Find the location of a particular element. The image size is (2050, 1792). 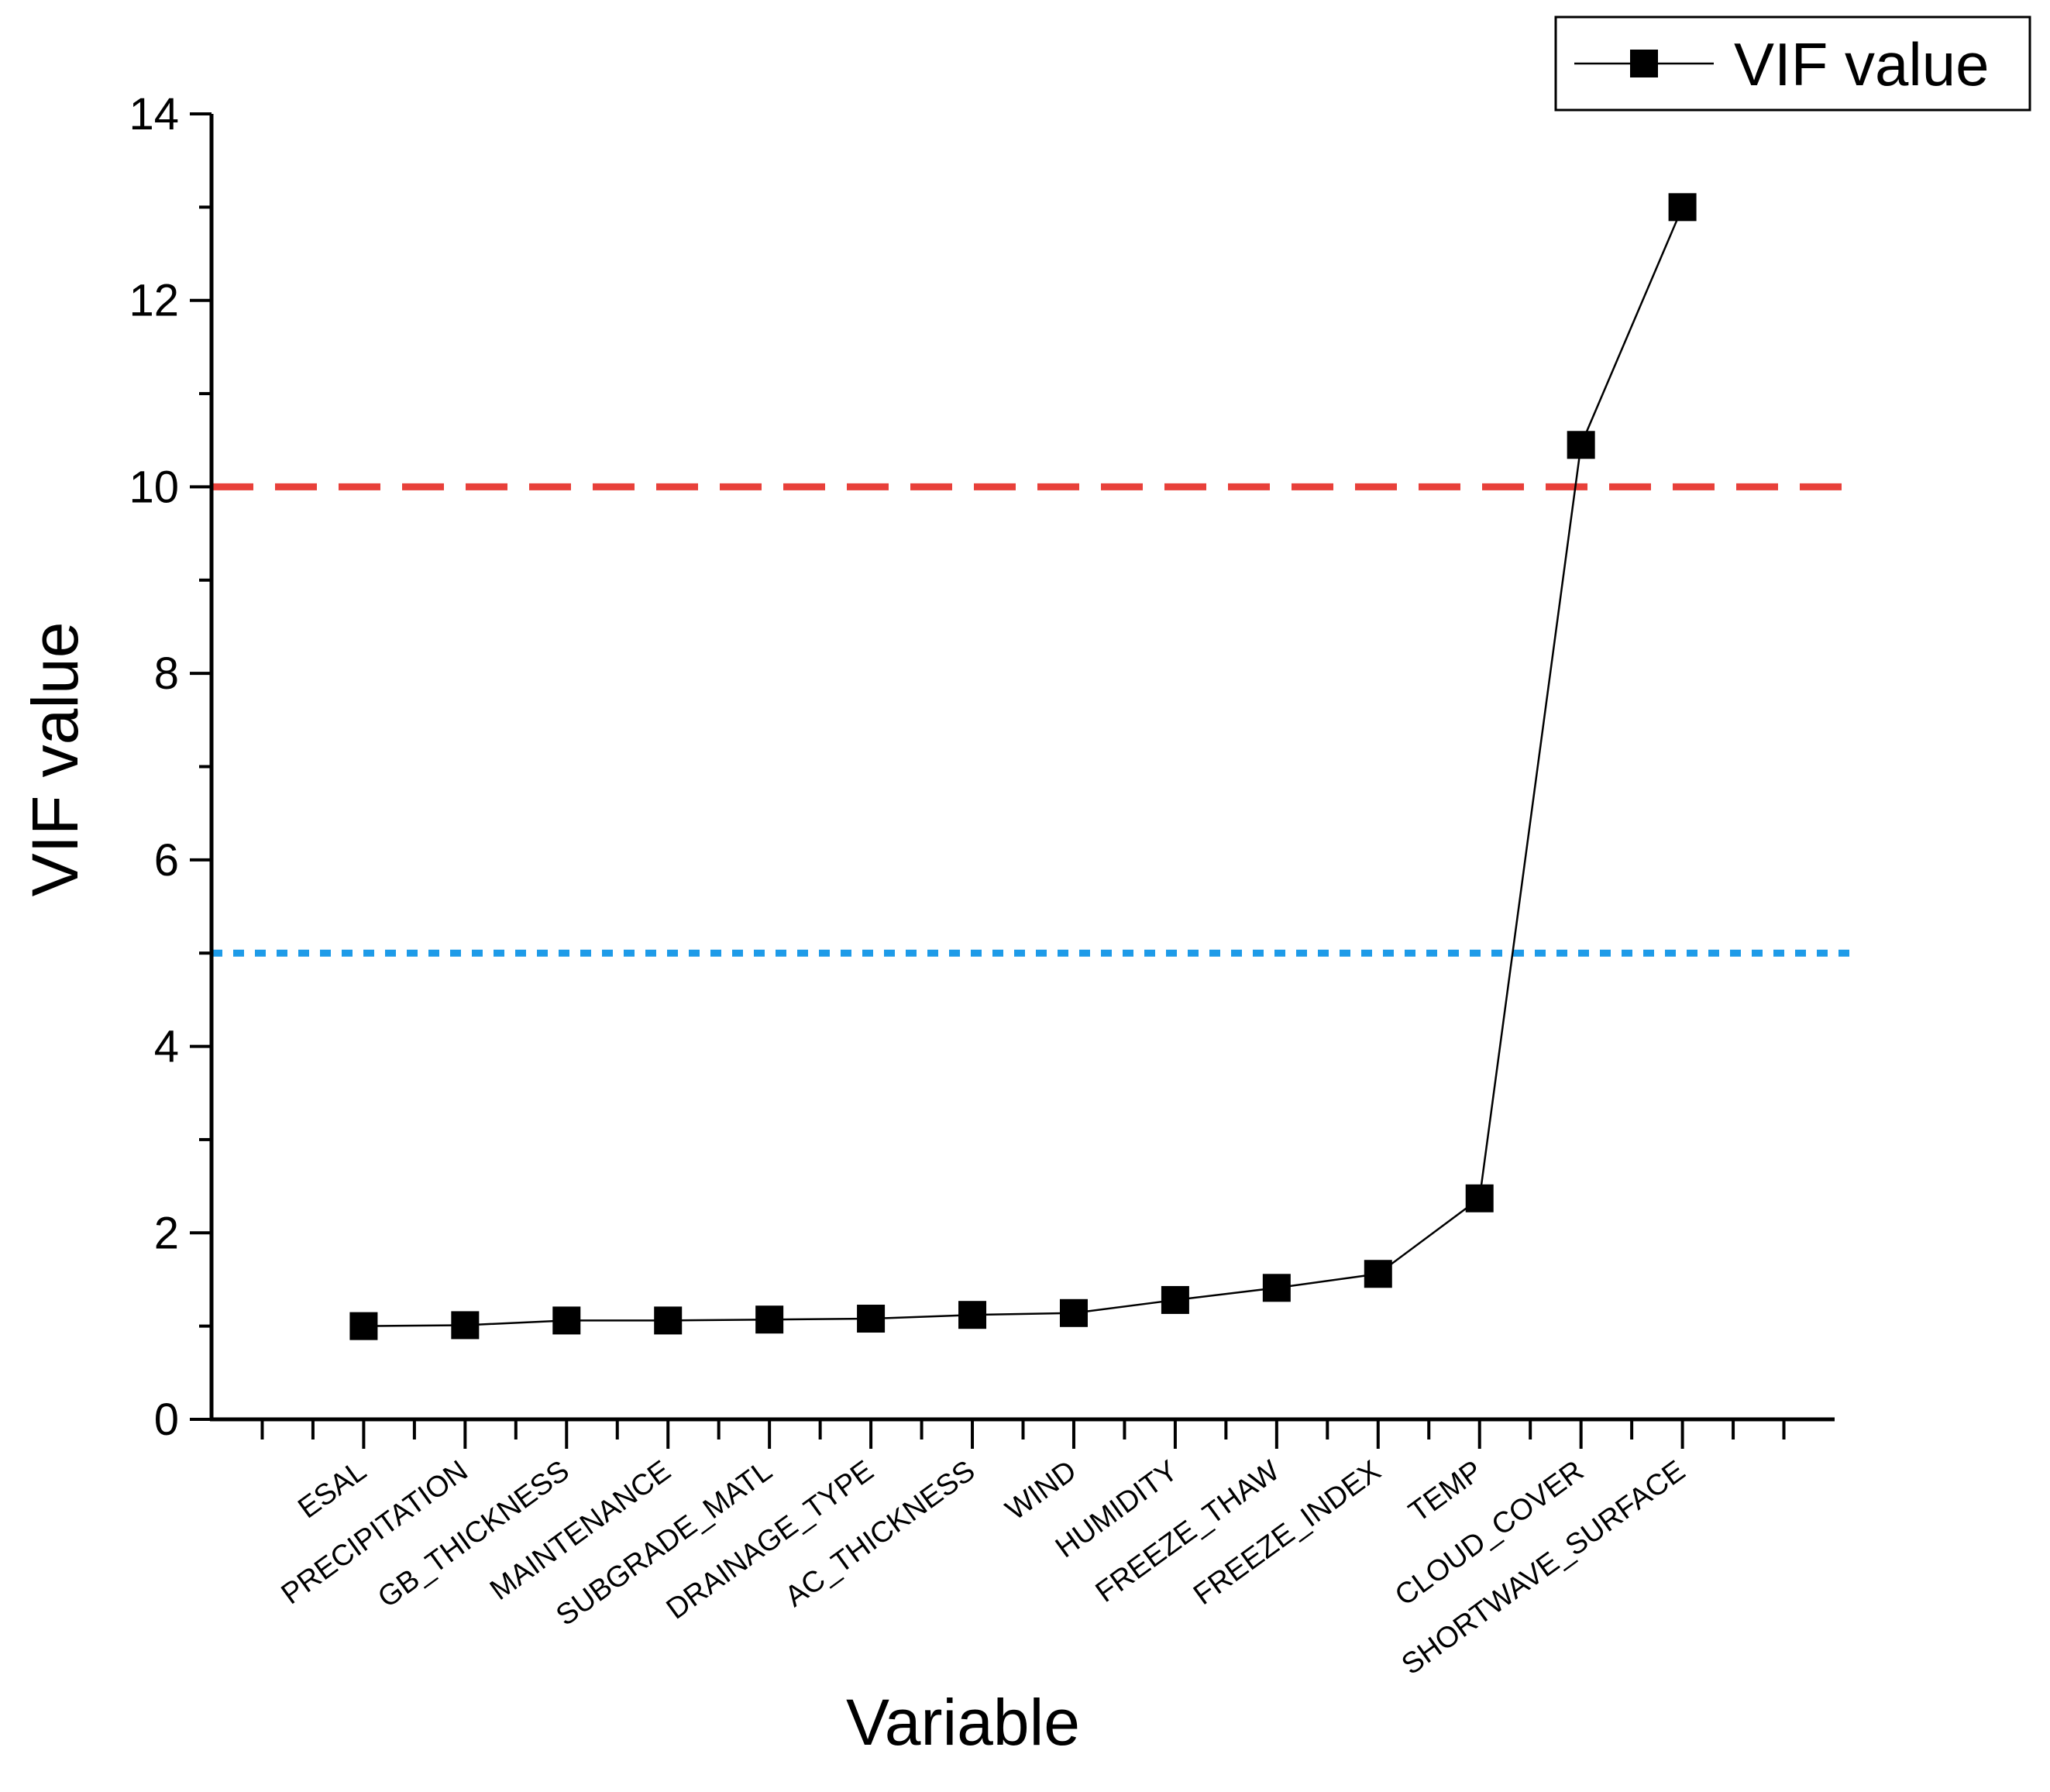

data-point-drainage_type is located at coordinates (872, 1319).